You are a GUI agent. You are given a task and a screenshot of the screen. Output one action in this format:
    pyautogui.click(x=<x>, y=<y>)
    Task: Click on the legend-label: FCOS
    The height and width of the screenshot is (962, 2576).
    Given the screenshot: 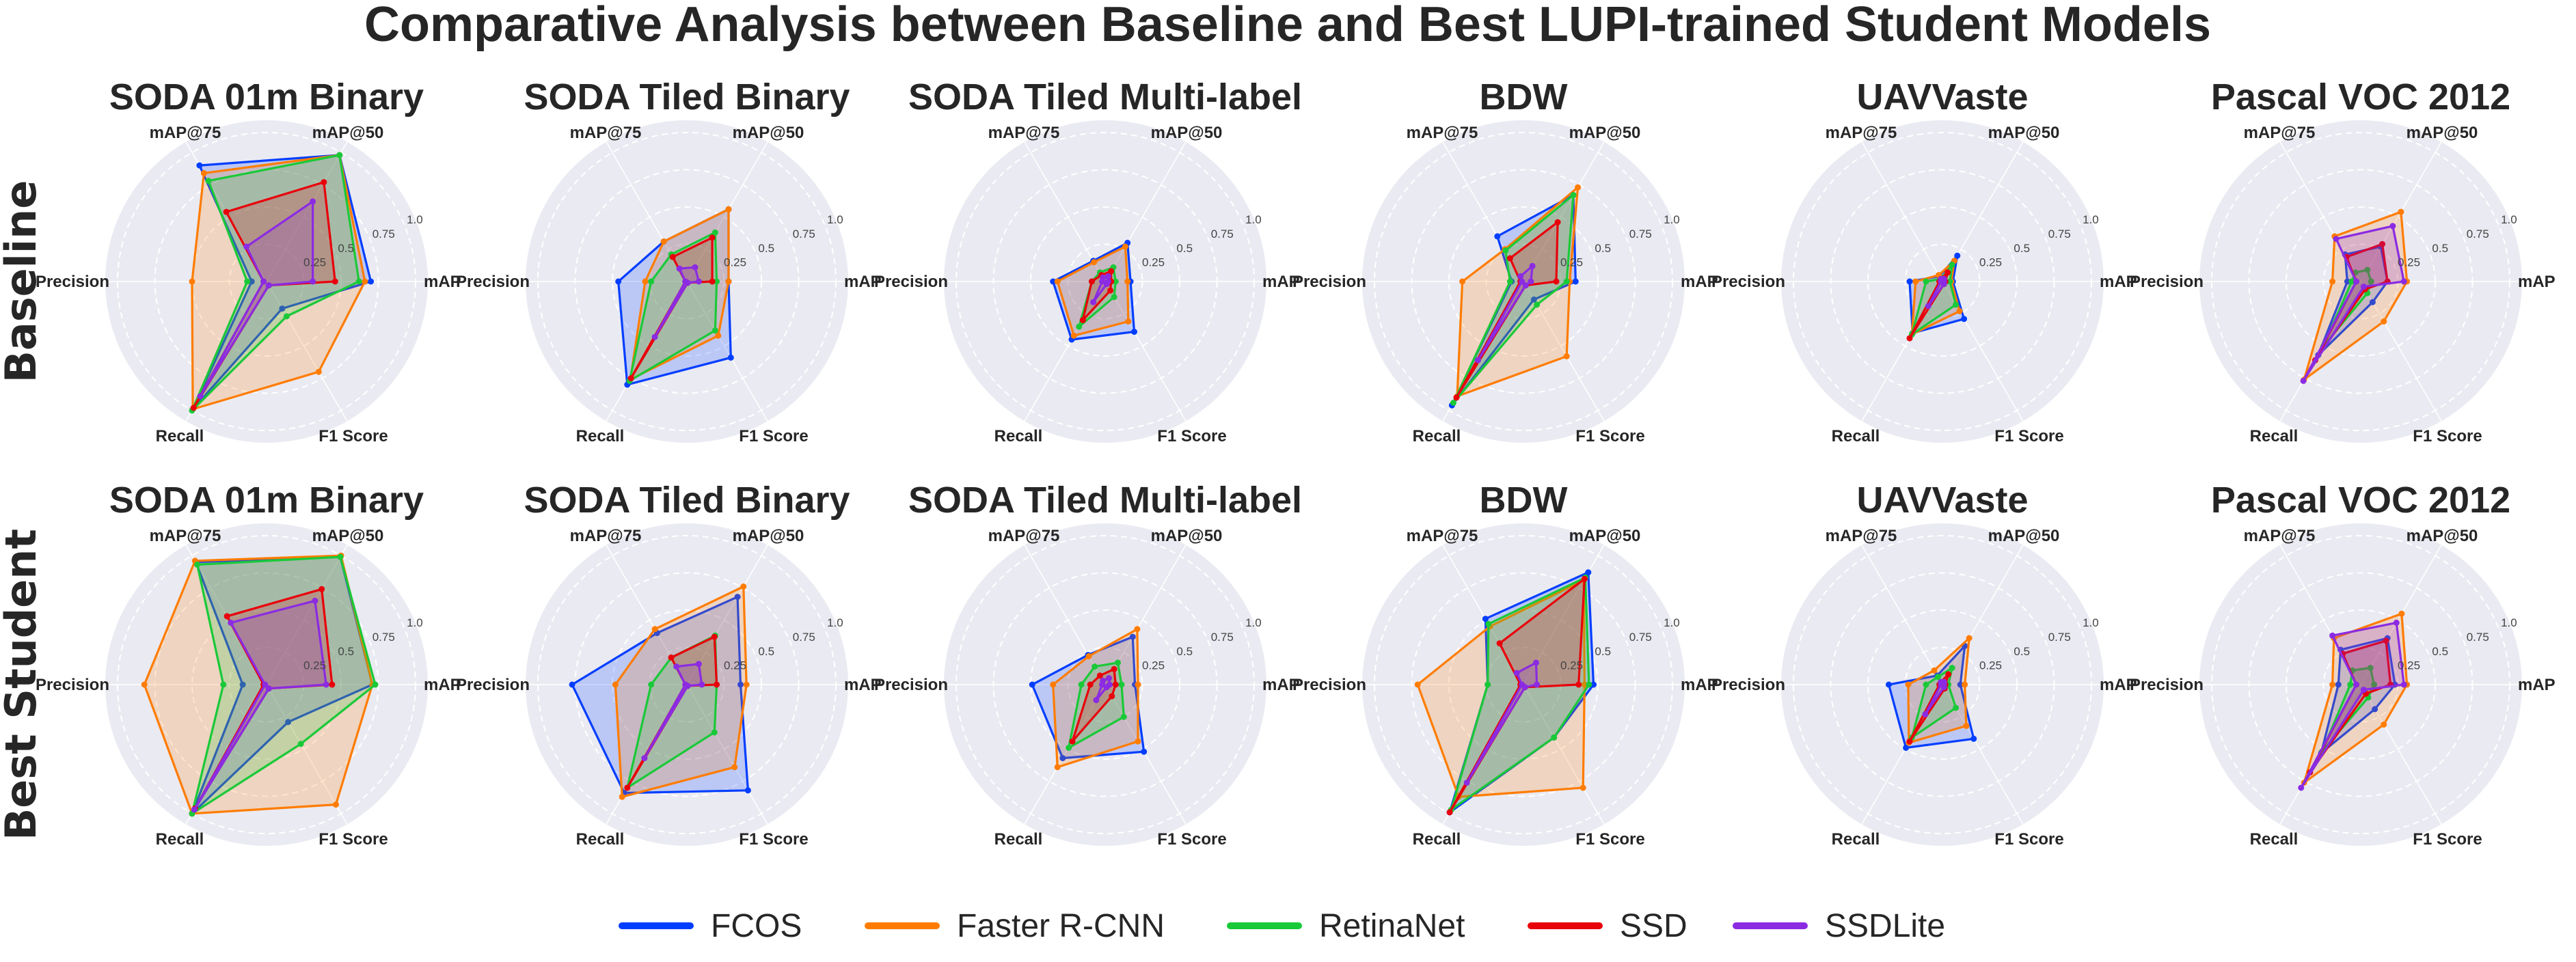 What is the action you would take?
    pyautogui.click(x=757, y=926)
    